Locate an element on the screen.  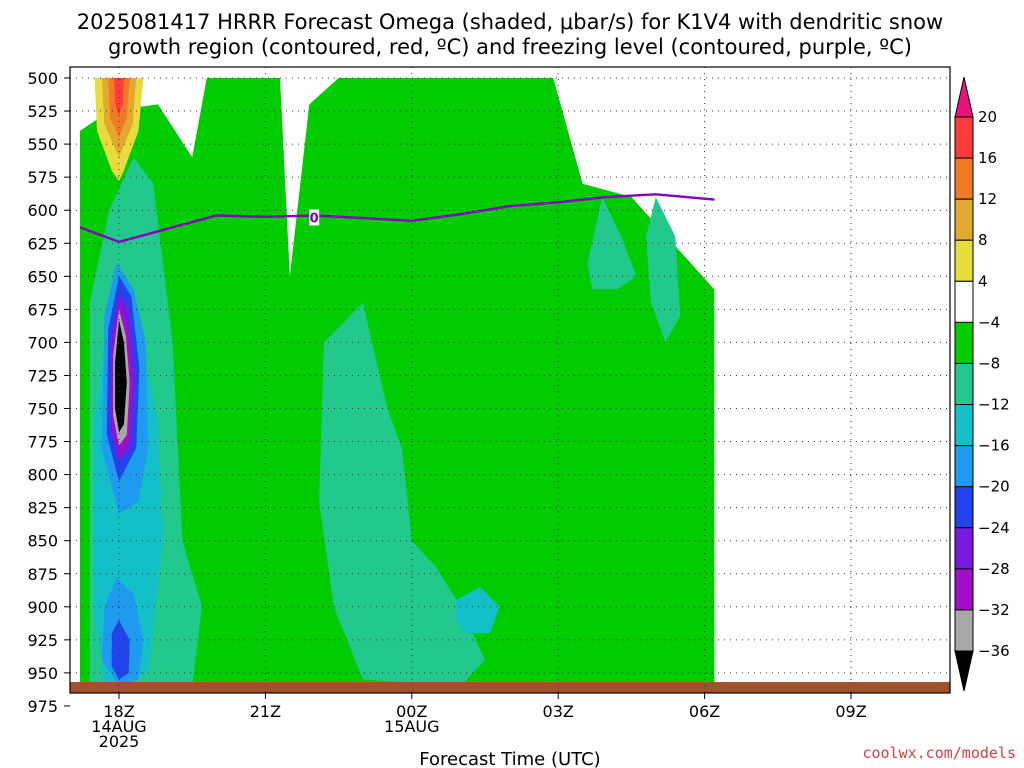
y-tick-label-925: 925 is located at coordinates (42, 640).